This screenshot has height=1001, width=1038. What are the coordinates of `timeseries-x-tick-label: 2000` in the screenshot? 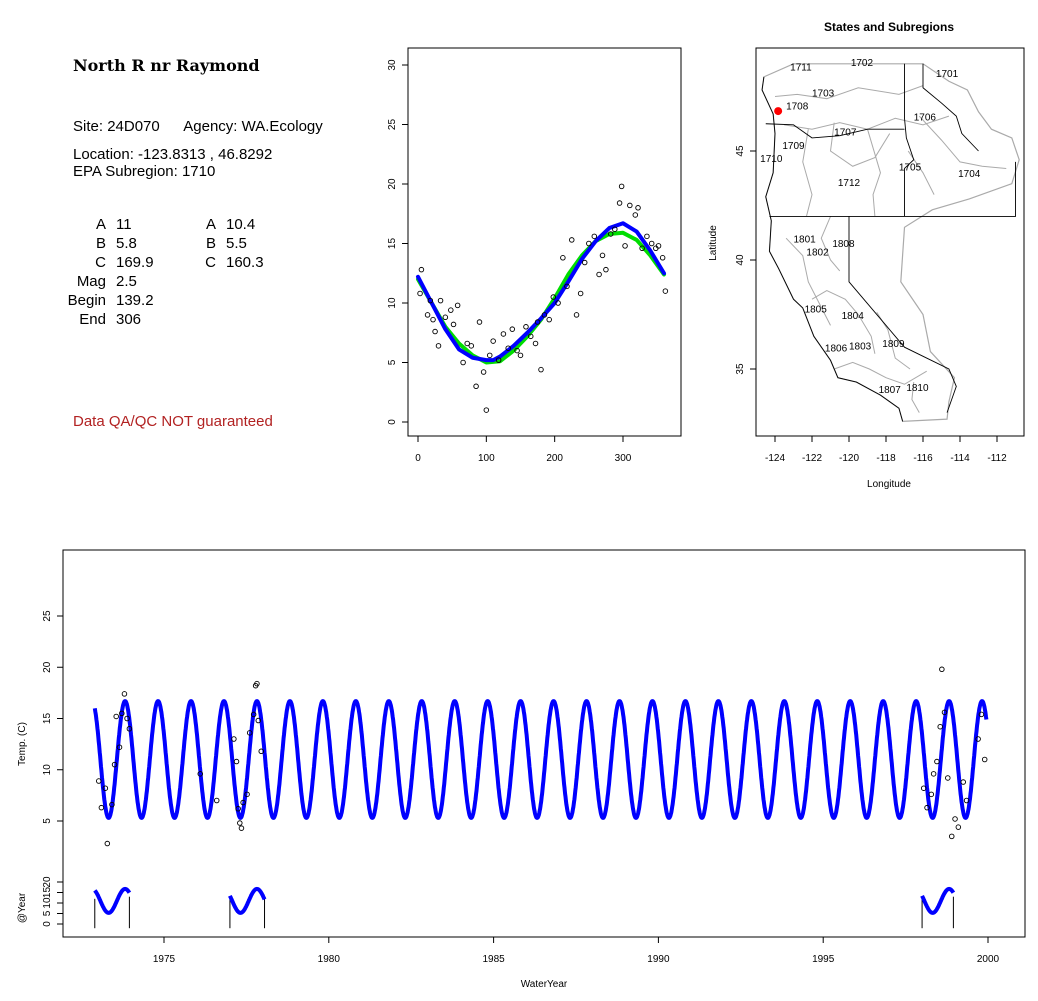 It's located at (988, 959).